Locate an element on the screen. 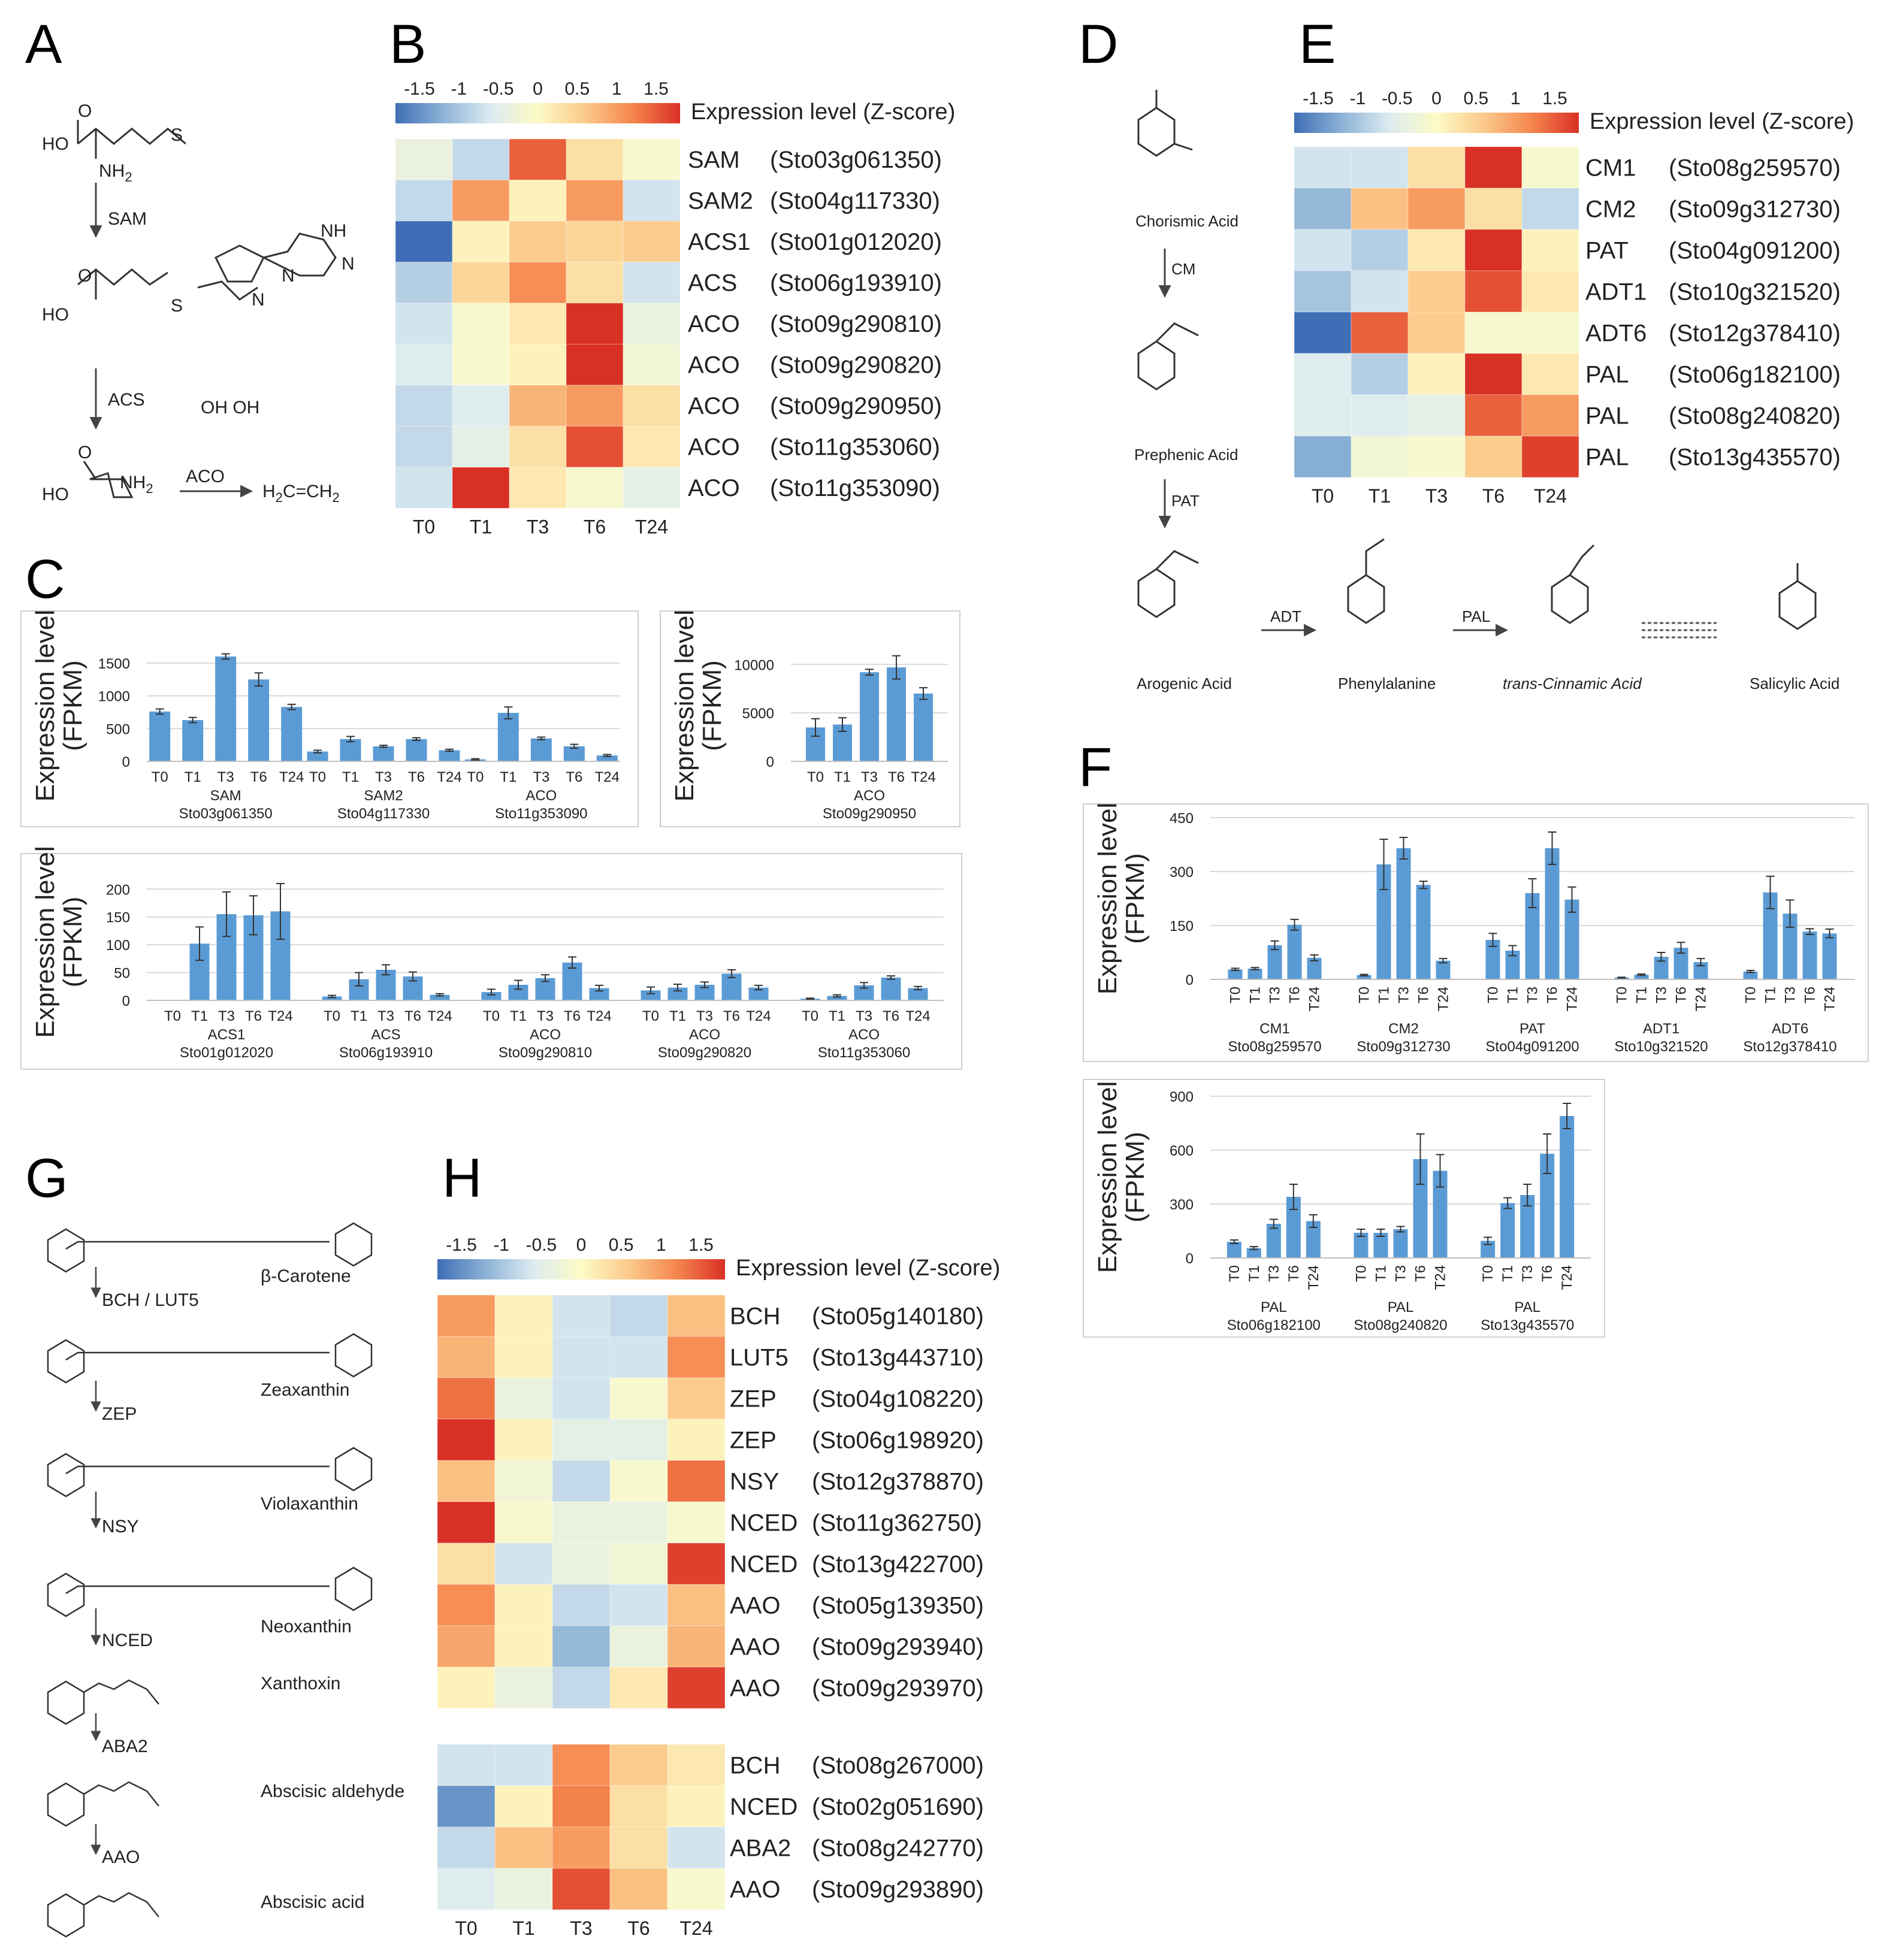  heatmap-row-gene: LUT5 is located at coordinates (759, 1357).